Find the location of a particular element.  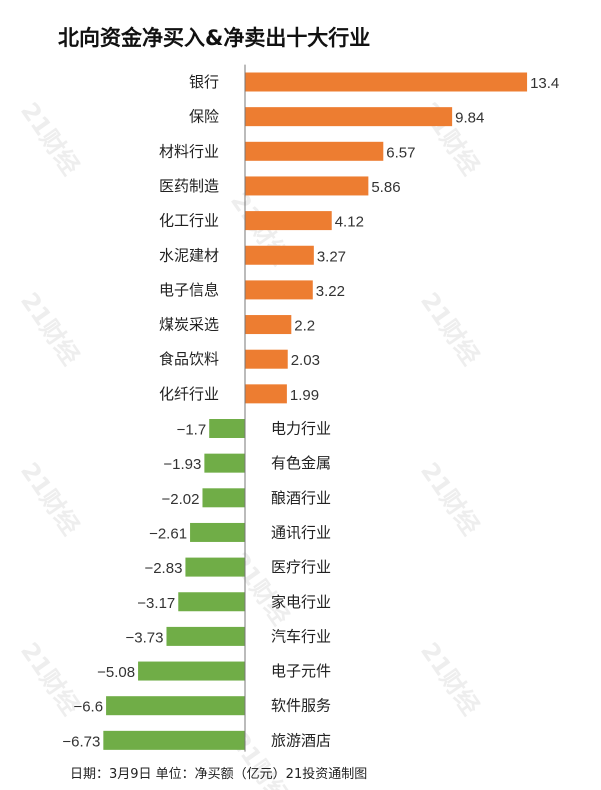

category-label: 家电行业 is located at coordinates (301, 602).